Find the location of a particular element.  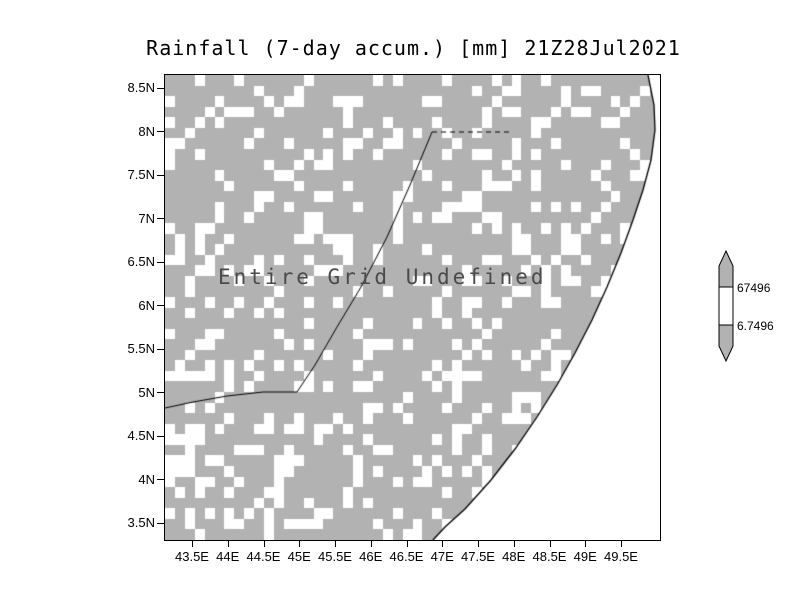

x-tick-label: 45E is located at coordinates (299, 556).